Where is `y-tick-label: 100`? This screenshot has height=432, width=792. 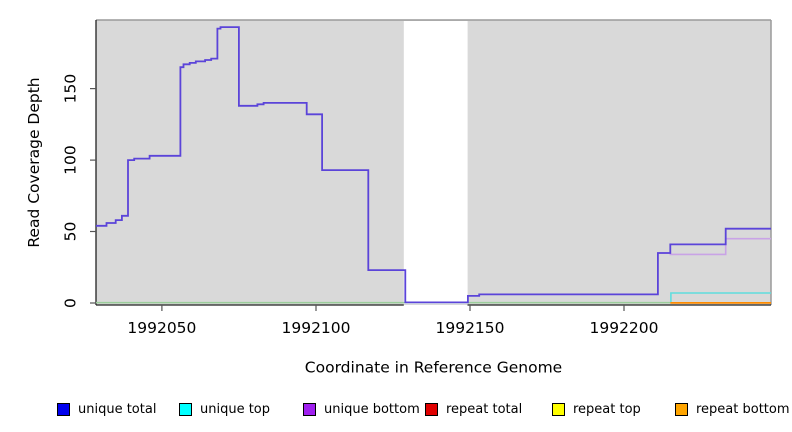
y-tick-label: 100 is located at coordinates (71, 160).